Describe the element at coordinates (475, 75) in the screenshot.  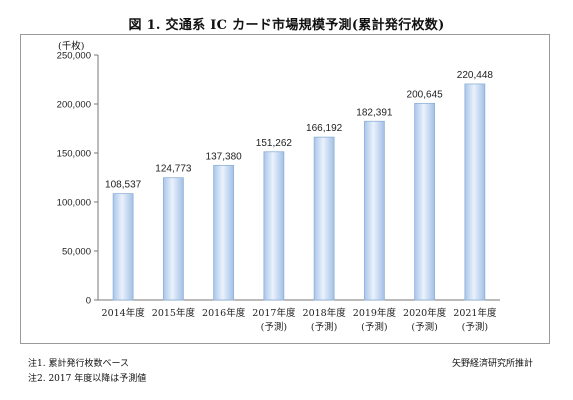
I see `bar-value-label: 220,448` at that location.